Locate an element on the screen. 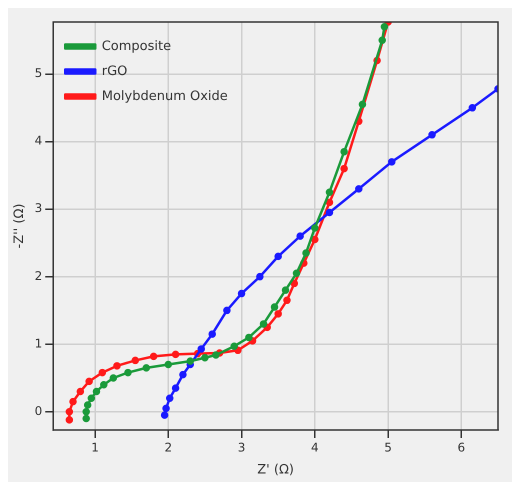 The width and height of the screenshot is (520, 490). x-axis-title: Z' (Ω) is located at coordinates (275, 470).